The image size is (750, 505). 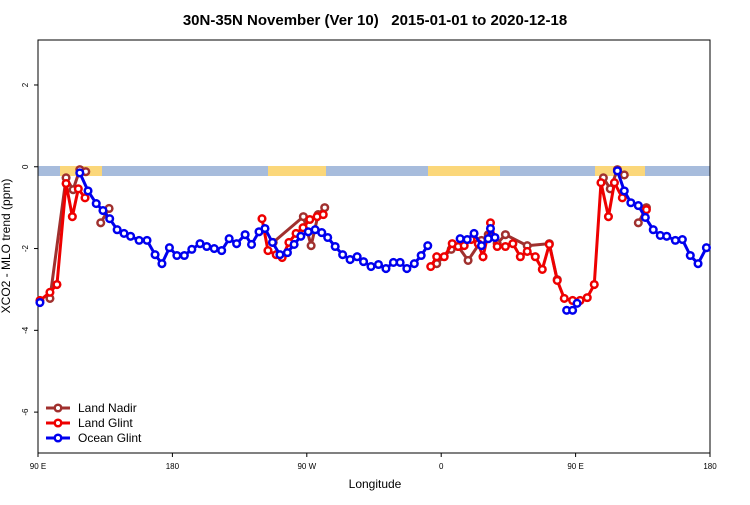 What do you see at coordinates (107, 408) in the screenshot?
I see `legend-label: Land Nadir` at bounding box center [107, 408].